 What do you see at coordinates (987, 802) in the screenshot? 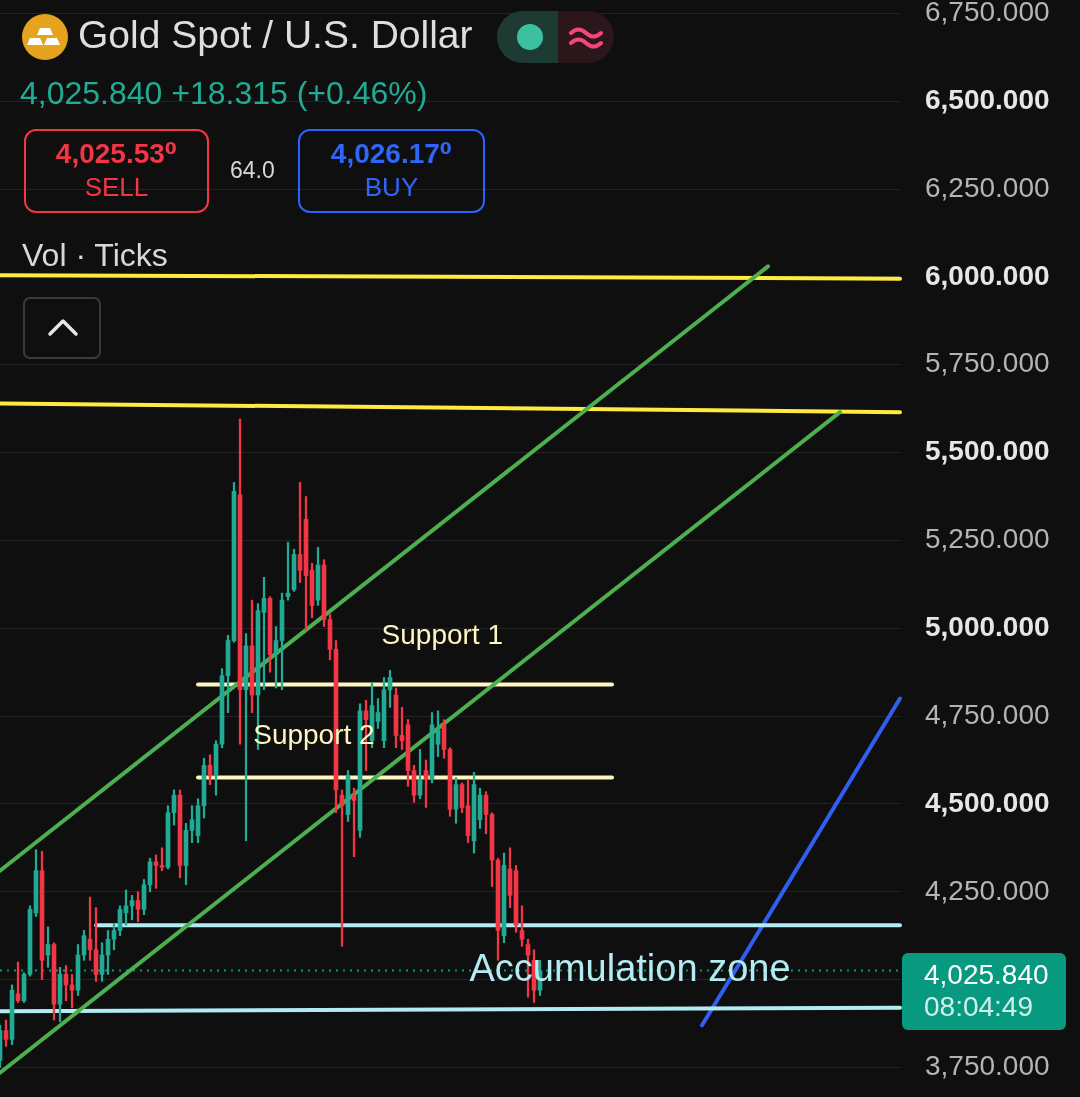
I see `y-tick-label: 4,500.000` at bounding box center [987, 802].